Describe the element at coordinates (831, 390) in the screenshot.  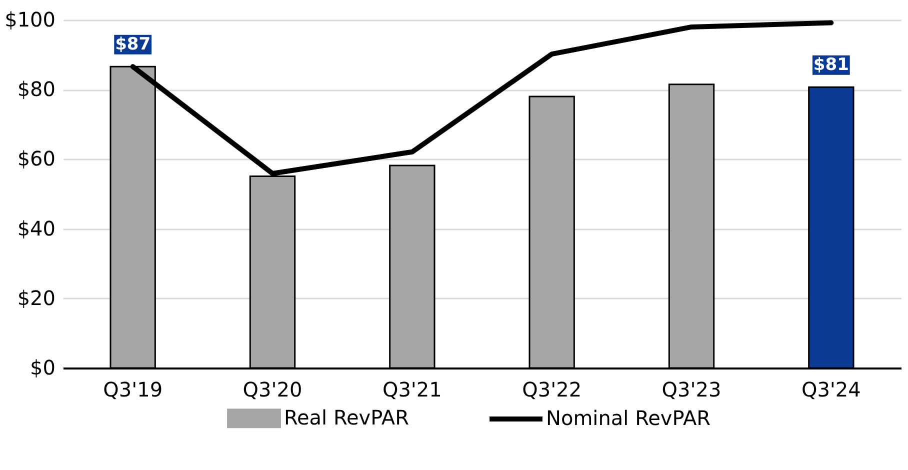
I see `x-tick-label: Q3'24` at that location.